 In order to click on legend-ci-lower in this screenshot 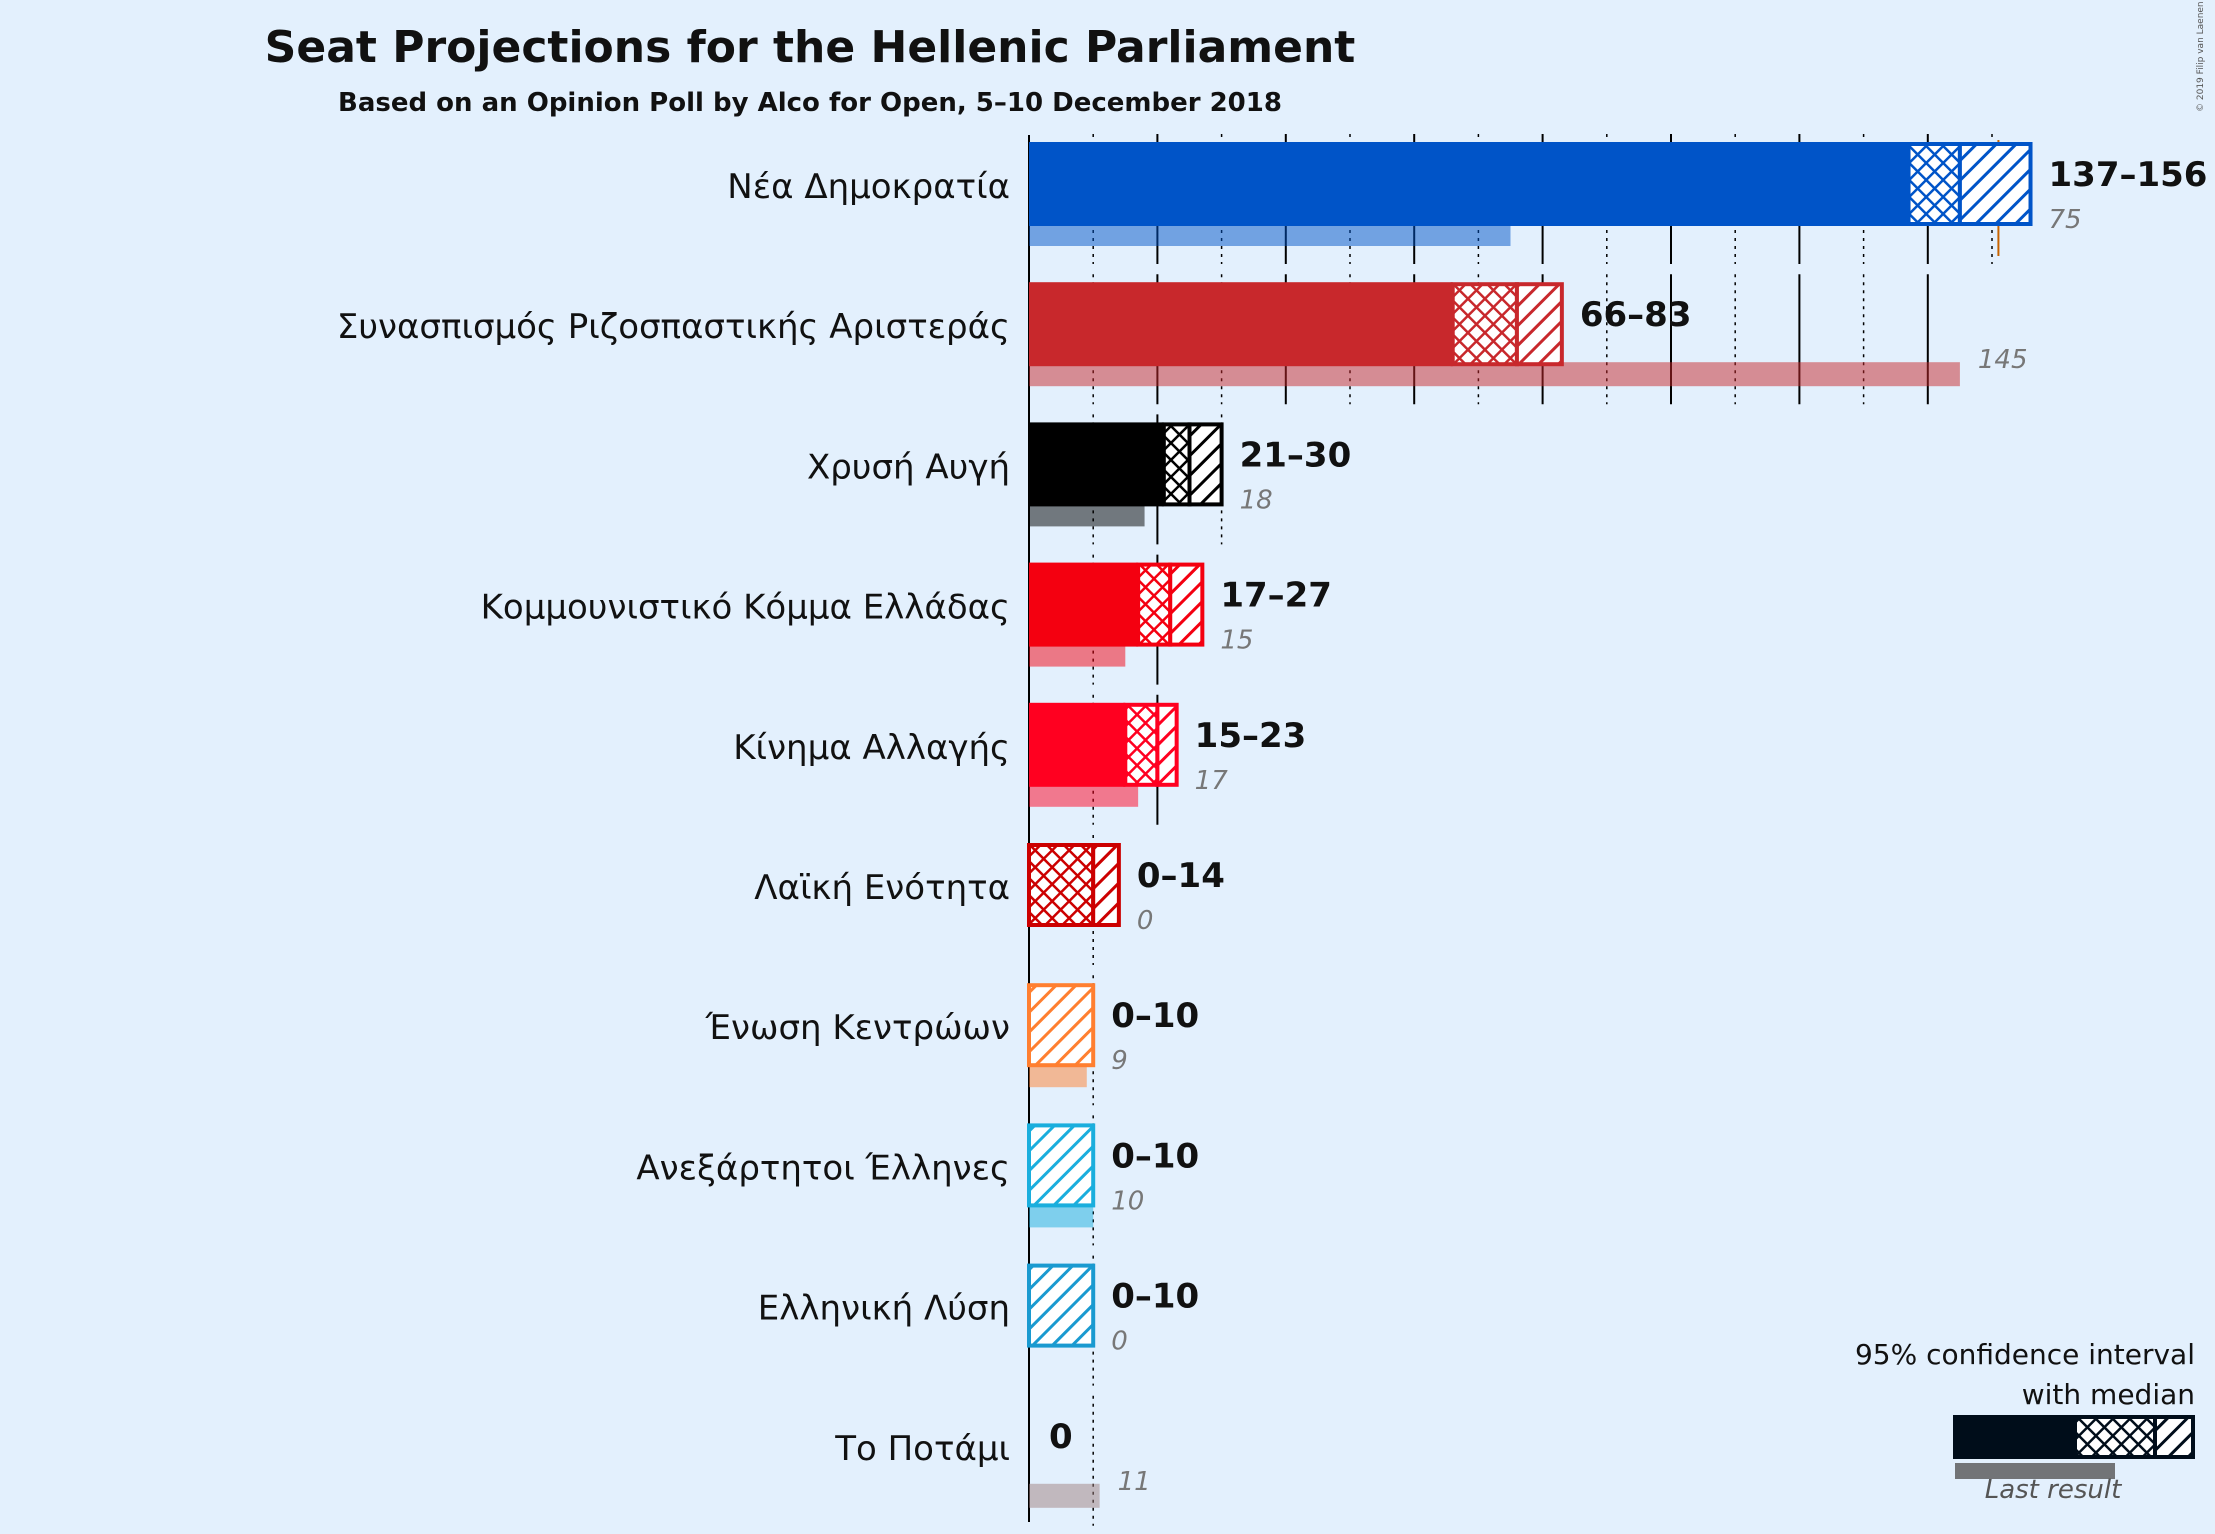, I will do `click(2115, 1437)`.